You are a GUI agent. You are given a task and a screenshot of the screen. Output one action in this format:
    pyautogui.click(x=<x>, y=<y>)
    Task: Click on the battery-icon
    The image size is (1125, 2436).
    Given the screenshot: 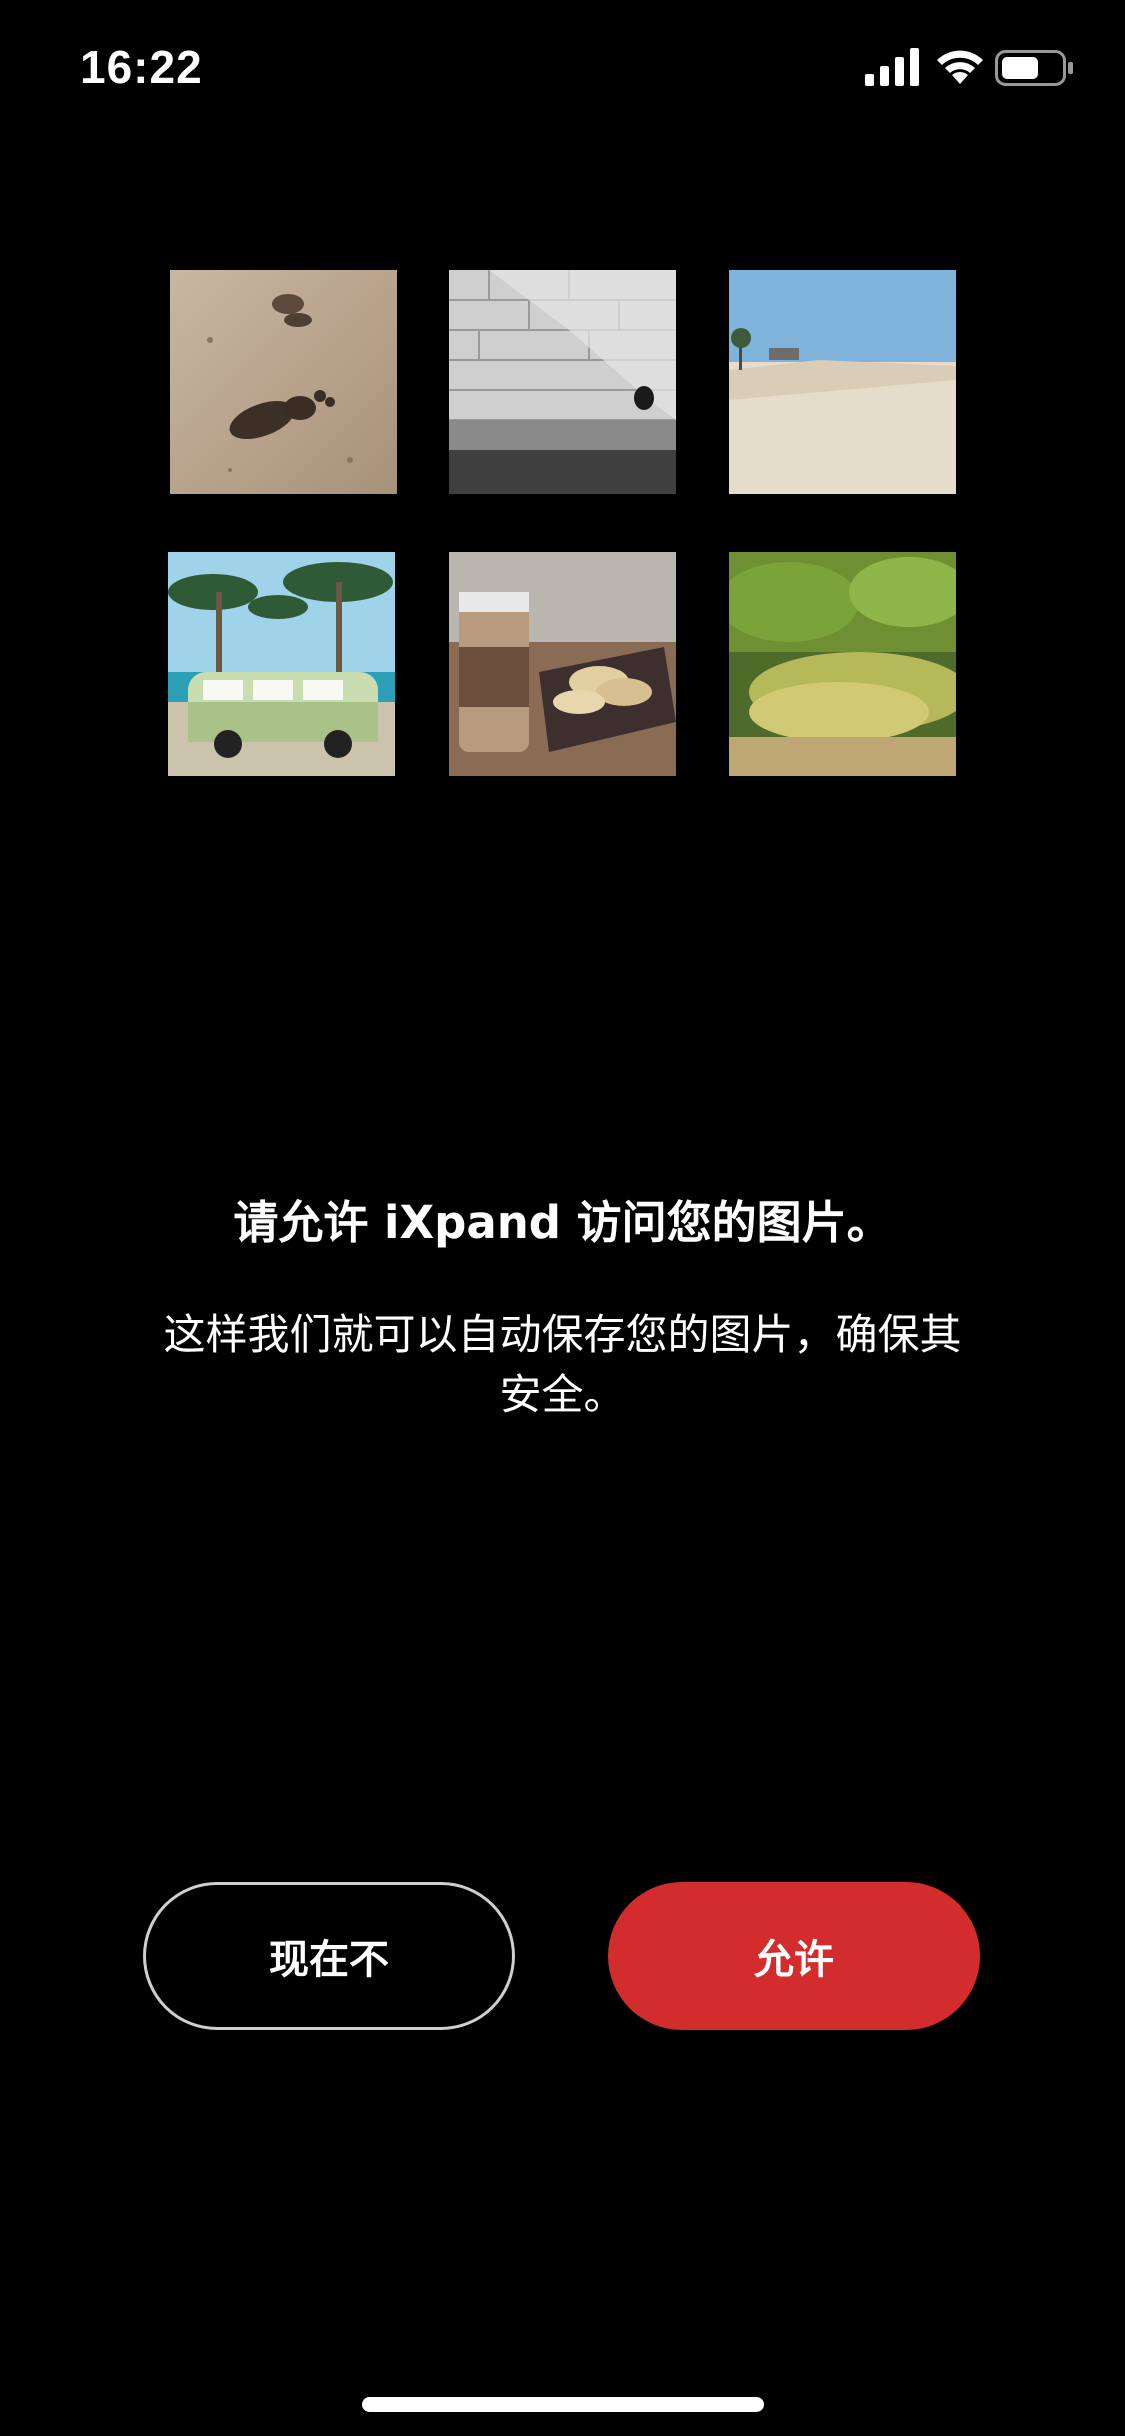 What is the action you would take?
    pyautogui.click(x=1034, y=68)
    